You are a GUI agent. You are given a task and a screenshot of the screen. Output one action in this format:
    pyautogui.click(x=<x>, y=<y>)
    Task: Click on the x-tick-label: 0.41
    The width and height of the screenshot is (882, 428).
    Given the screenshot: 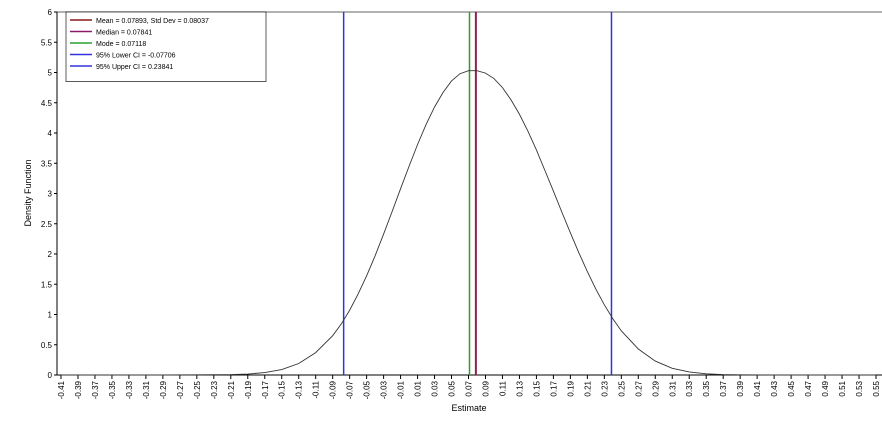 What is the action you would take?
    pyautogui.click(x=757, y=388)
    